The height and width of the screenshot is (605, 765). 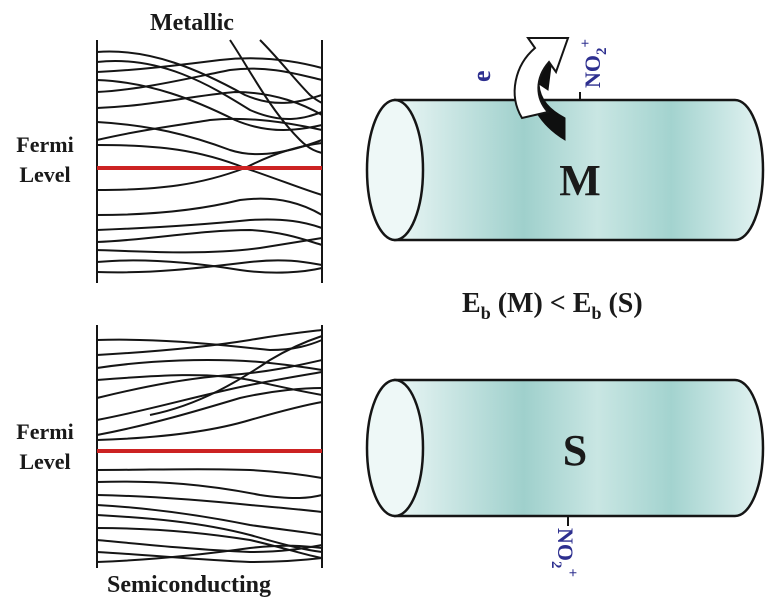 I want to click on fermi-level-label-bottom: Fermi Level, so click(x=45, y=447).